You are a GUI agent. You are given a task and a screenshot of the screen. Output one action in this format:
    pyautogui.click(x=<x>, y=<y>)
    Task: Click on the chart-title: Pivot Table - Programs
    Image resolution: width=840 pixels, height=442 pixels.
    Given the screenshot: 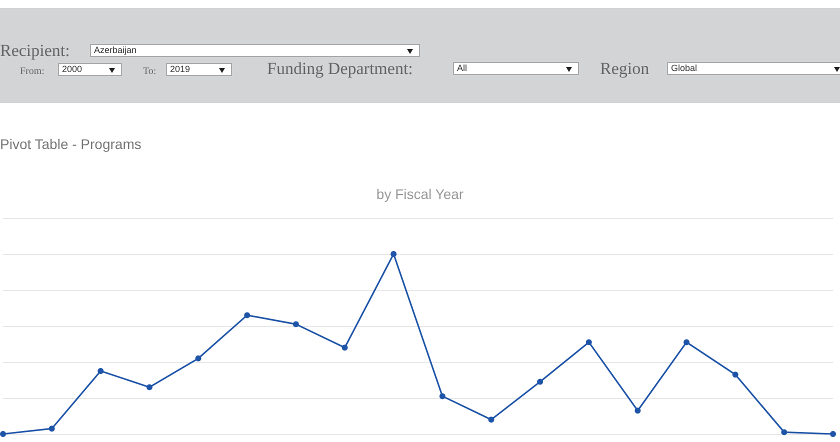 What is the action you would take?
    pyautogui.click(x=71, y=144)
    